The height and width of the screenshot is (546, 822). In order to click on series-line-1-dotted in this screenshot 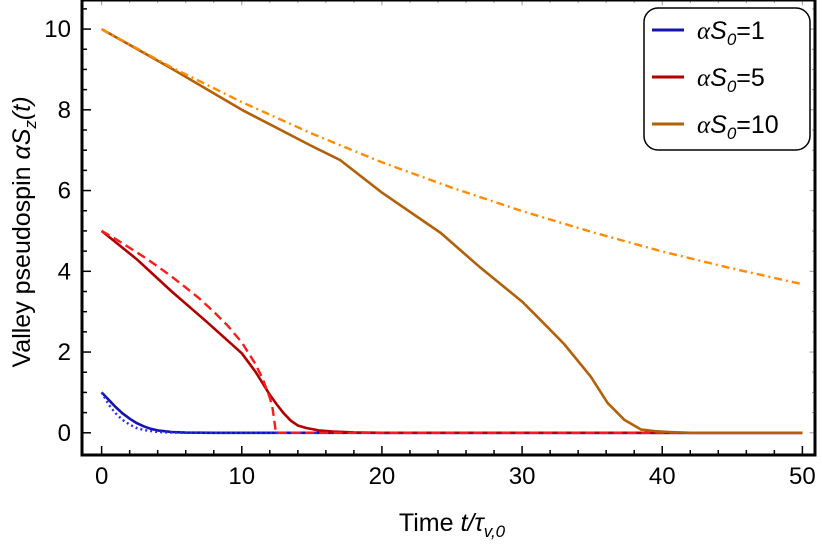, I will do `click(451, 412)`.